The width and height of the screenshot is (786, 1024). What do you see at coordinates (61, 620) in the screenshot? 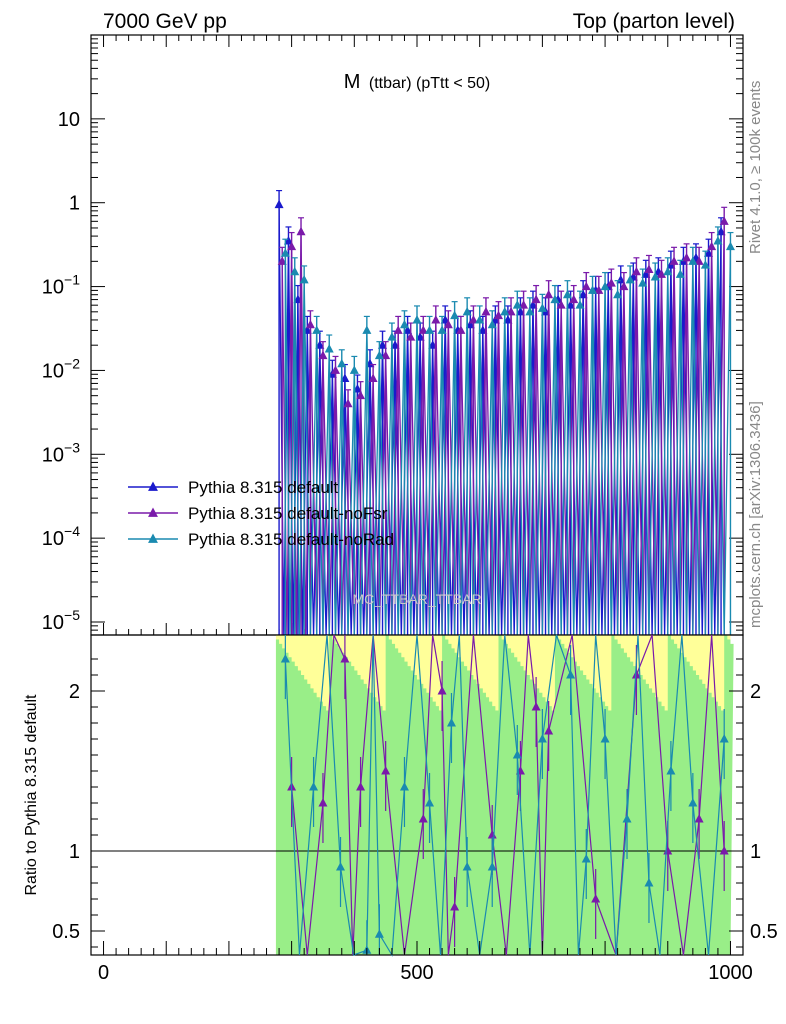
I see `y-tick-label: 10⁻⁵` at bounding box center [61, 620].